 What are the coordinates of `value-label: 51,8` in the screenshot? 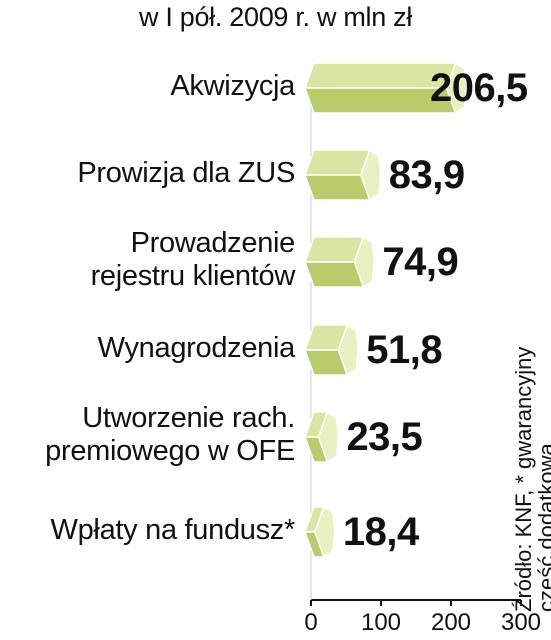 It's located at (404, 350).